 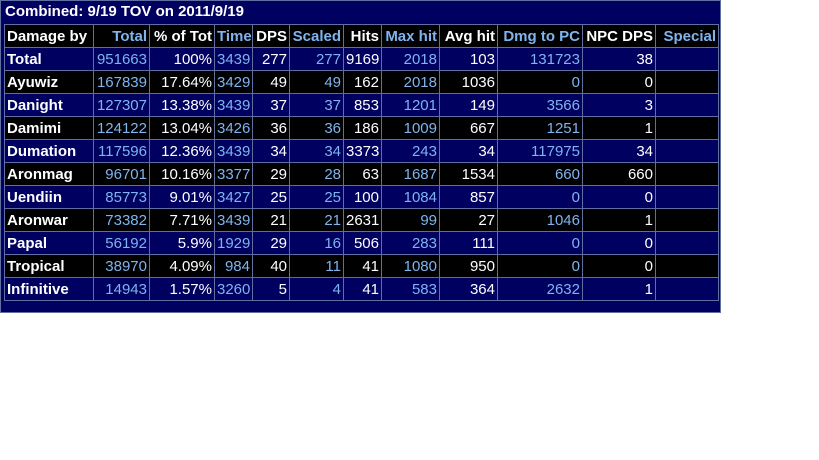 What do you see at coordinates (316, 59) in the screenshot?
I see `cell-scaled: 277` at bounding box center [316, 59].